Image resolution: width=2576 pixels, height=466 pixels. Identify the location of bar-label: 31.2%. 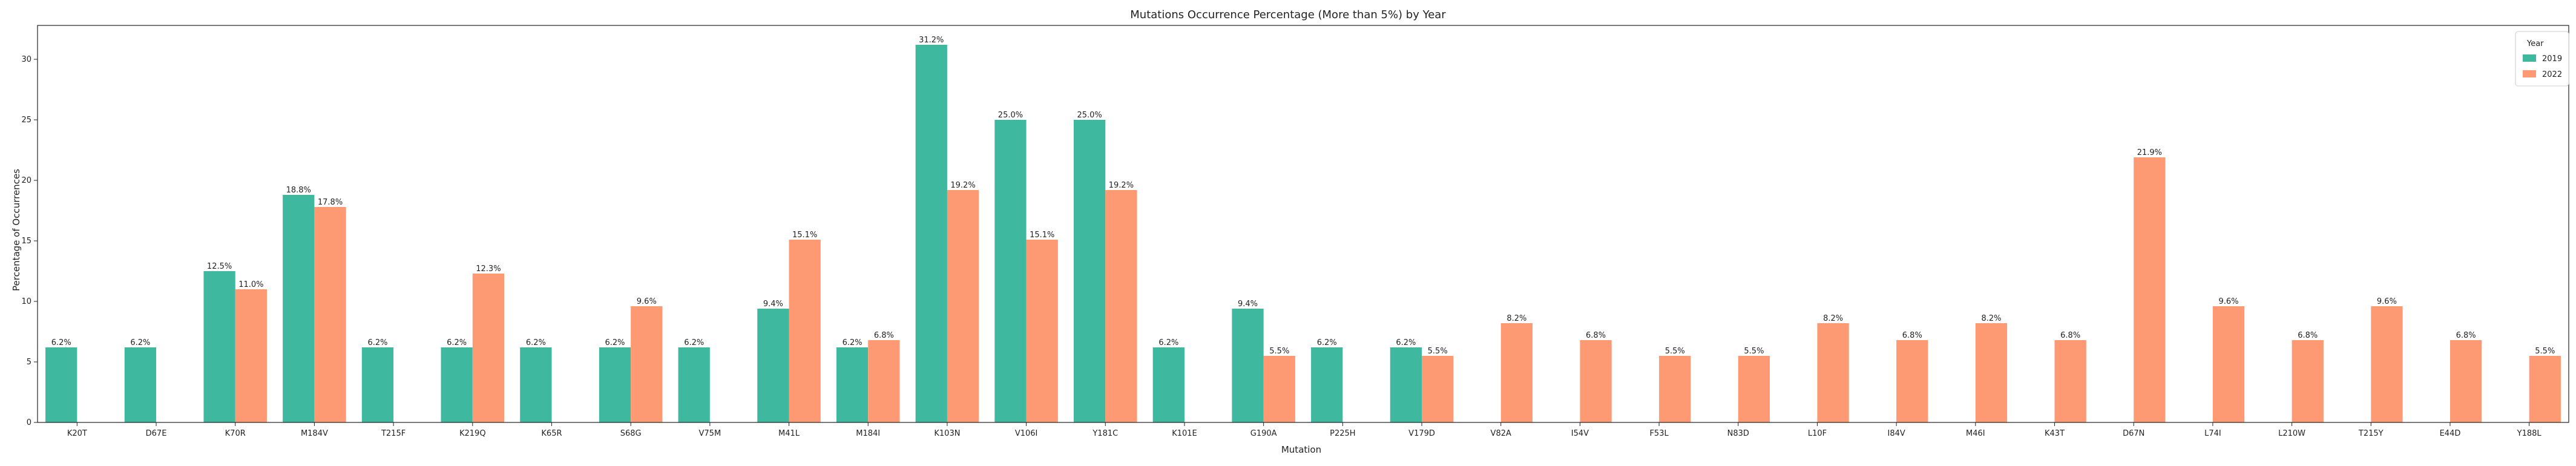
(931, 40).